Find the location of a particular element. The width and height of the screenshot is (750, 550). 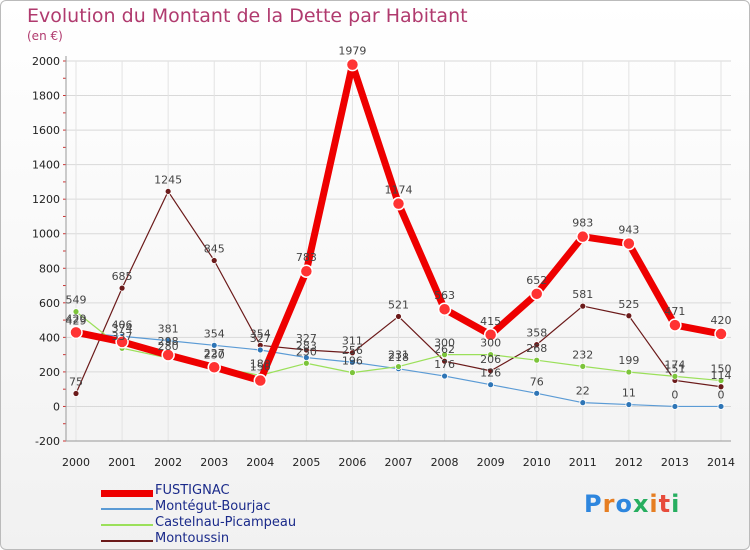

data-label-montegut-bourjac: 218 is located at coordinates (398, 357).